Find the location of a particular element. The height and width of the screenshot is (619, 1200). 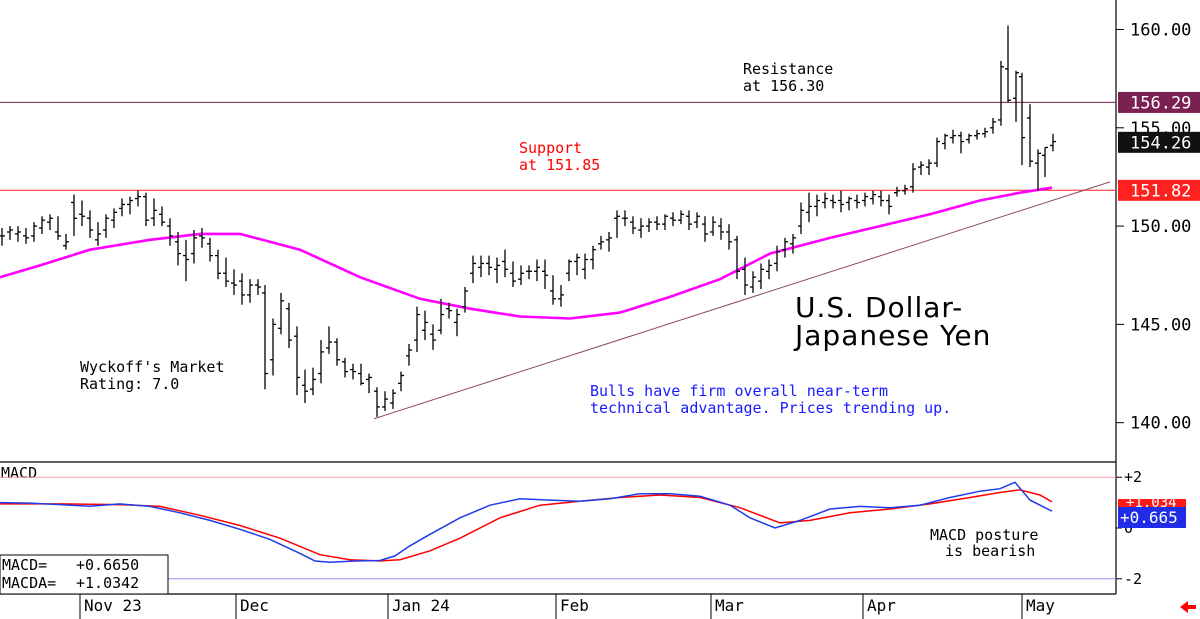

support-label-line2: at 151.85 is located at coordinates (559, 165).